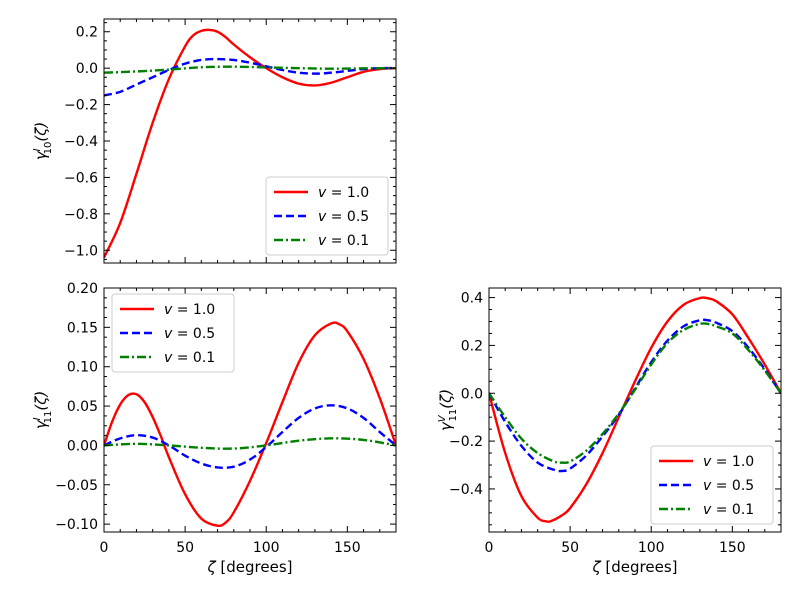 Image resolution: width=801 pixels, height=600 pixels. I want to click on y-axis-label: γI10(ζ), so click(43, 141).